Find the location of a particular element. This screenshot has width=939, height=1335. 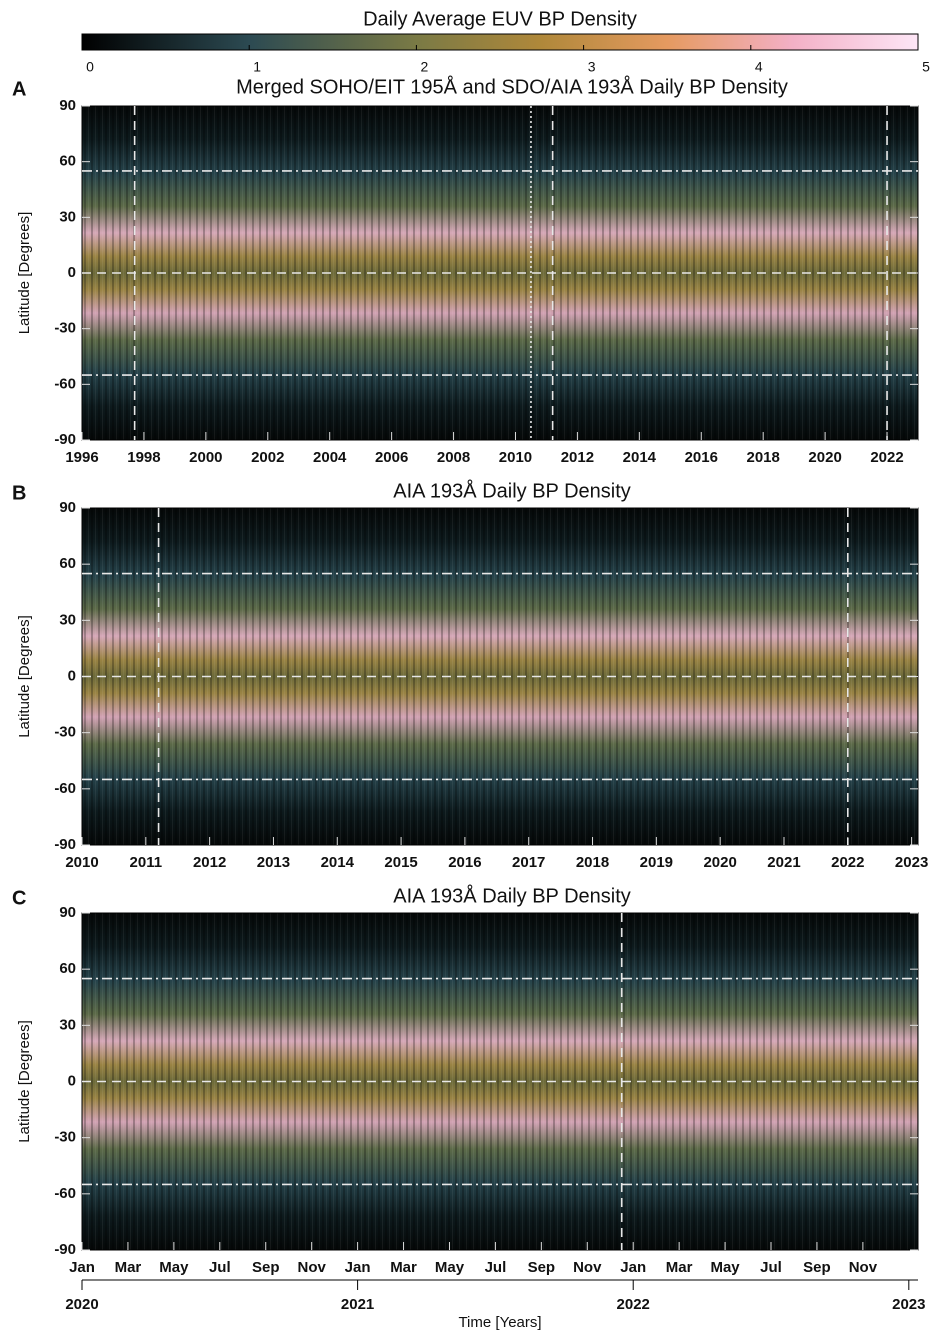

panel-label: A is located at coordinates (19, 89).